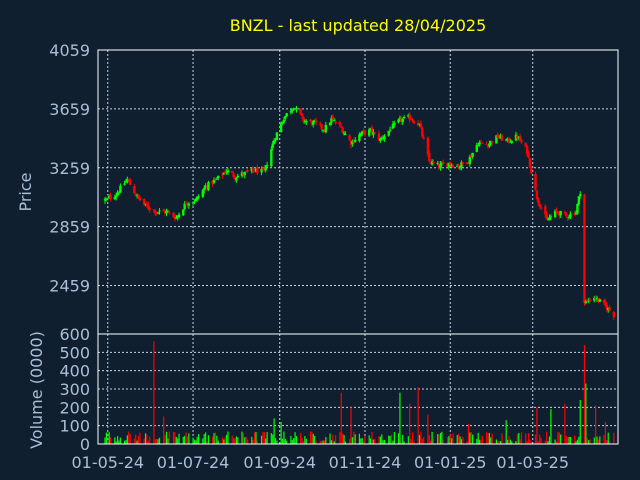 This screenshot has width=640, height=480. I want to click on volume-tick-label: 300, so click(74, 389).